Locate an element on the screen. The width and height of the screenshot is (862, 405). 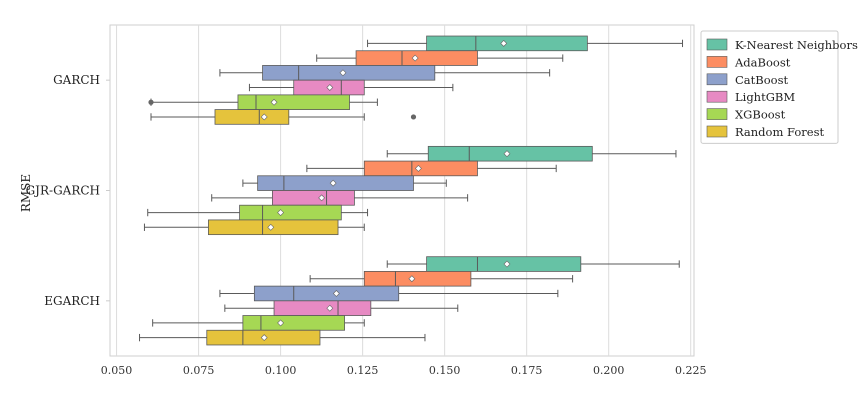
y-category-label: EGARCH is located at coordinates (72, 301).